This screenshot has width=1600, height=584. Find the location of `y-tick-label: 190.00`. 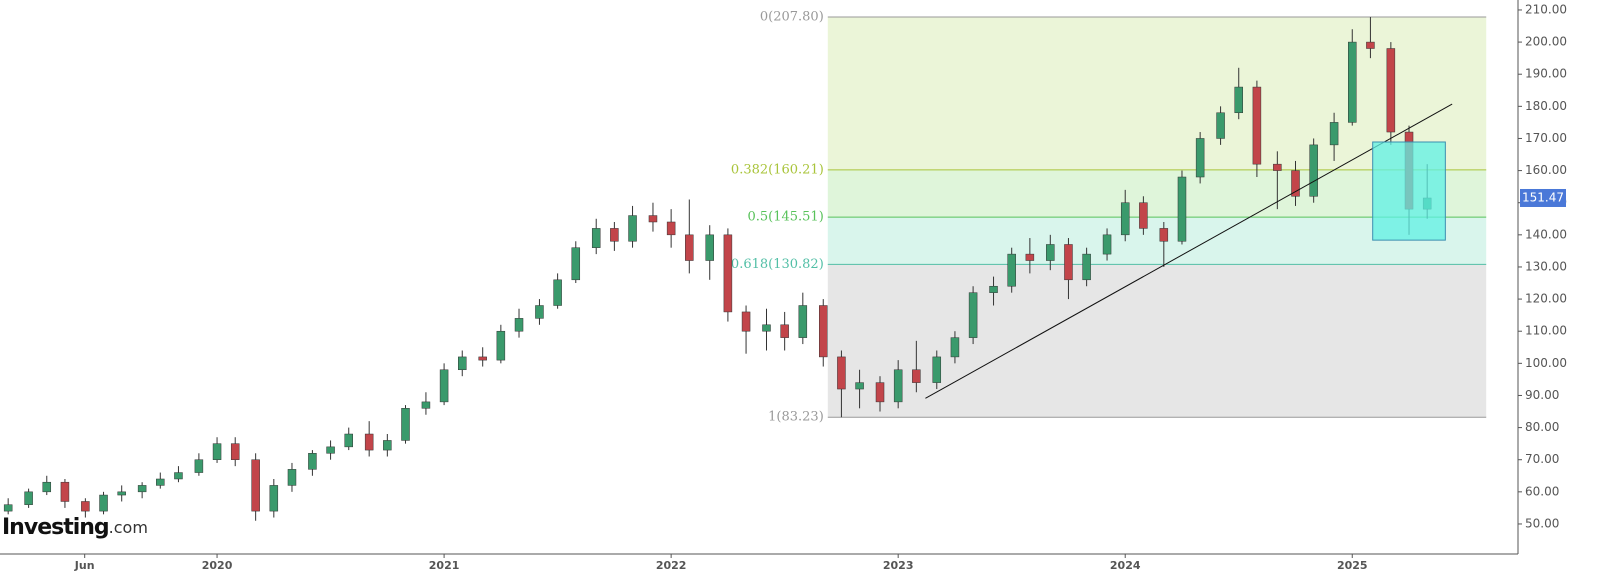

y-tick-label: 190.00 is located at coordinates (1546, 74).